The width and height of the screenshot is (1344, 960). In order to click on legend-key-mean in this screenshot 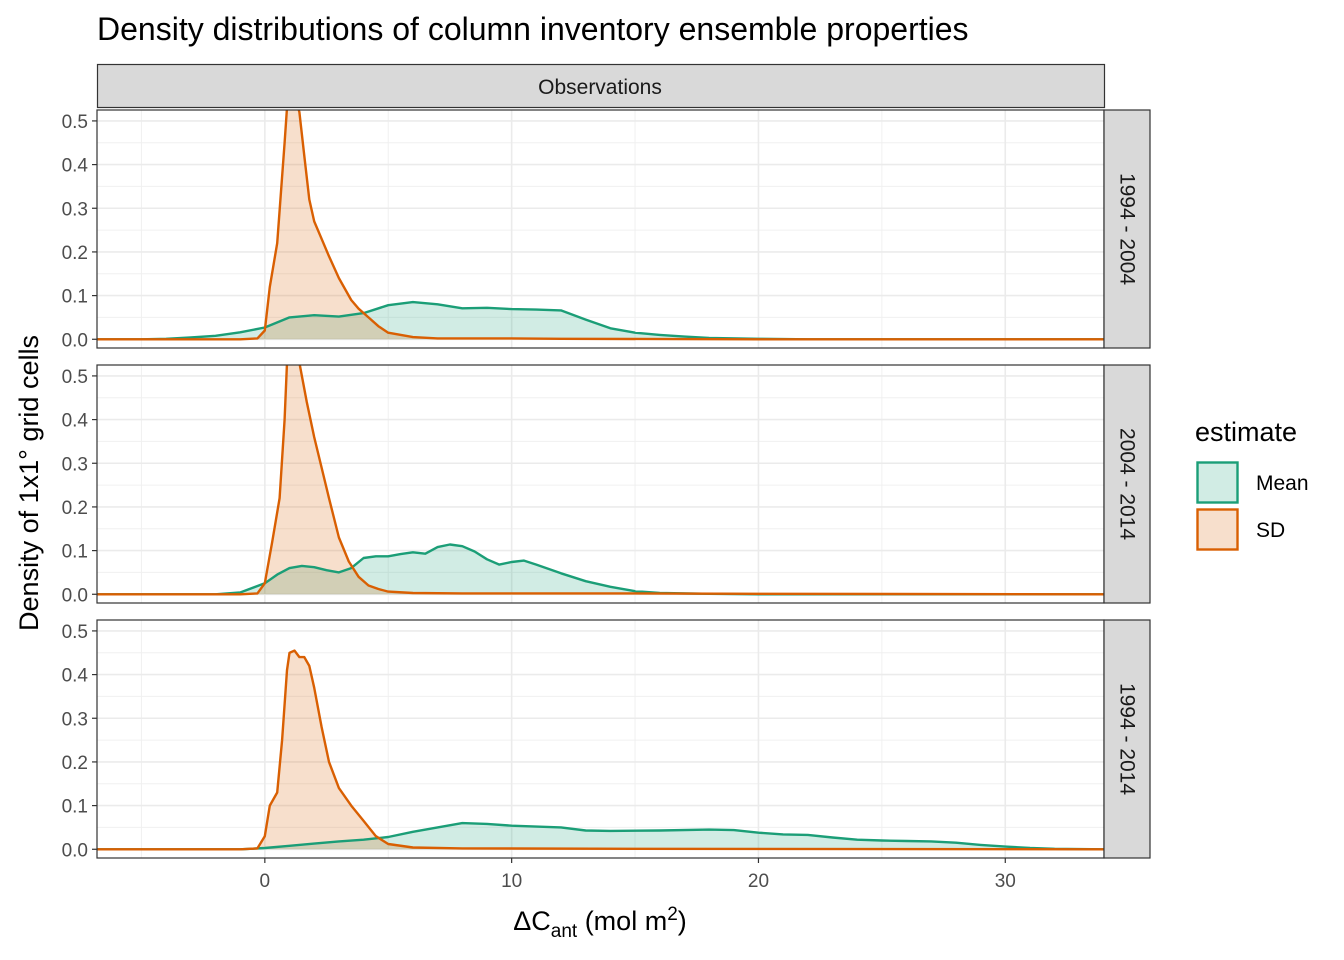, I will do `click(1217, 482)`.